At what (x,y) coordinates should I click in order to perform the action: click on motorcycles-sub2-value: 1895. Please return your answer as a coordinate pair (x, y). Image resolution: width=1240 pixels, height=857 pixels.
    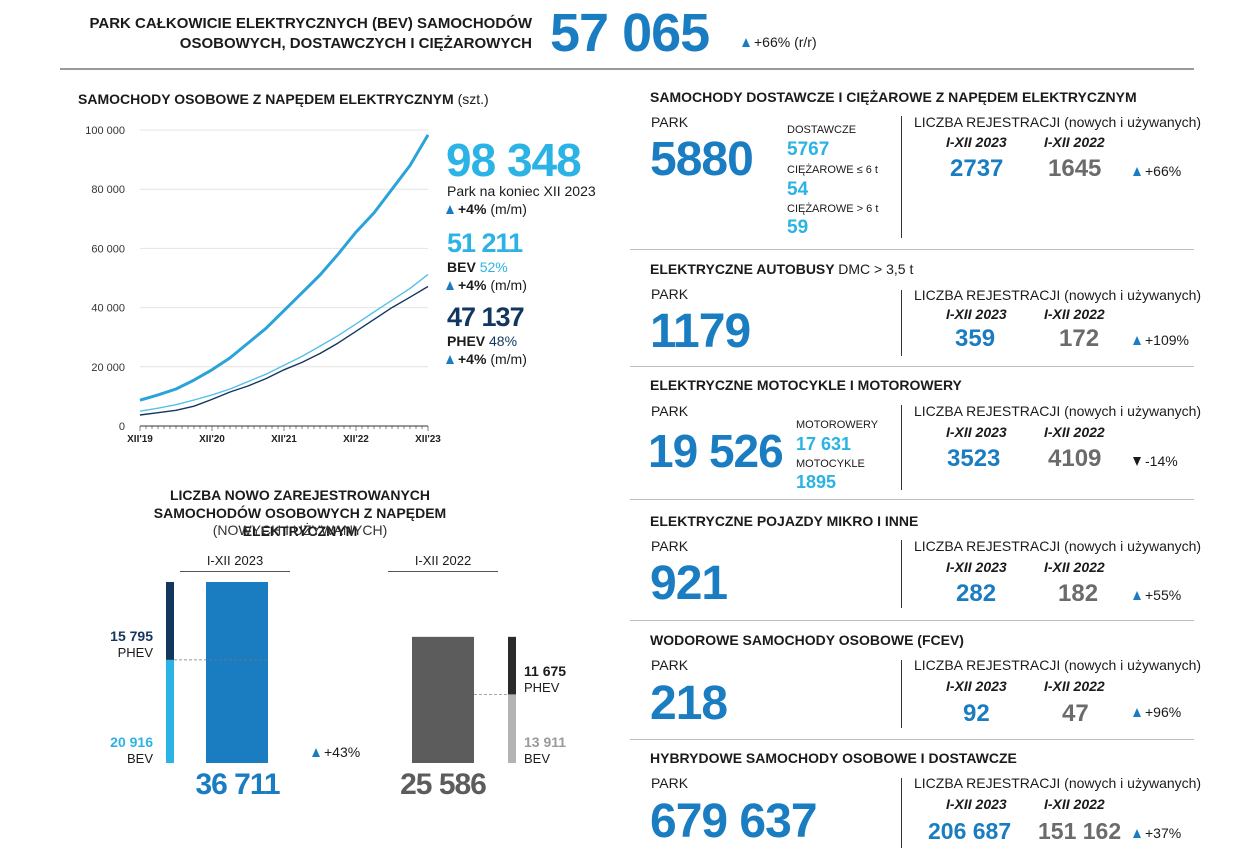
    Looking at the image, I should click on (816, 482).